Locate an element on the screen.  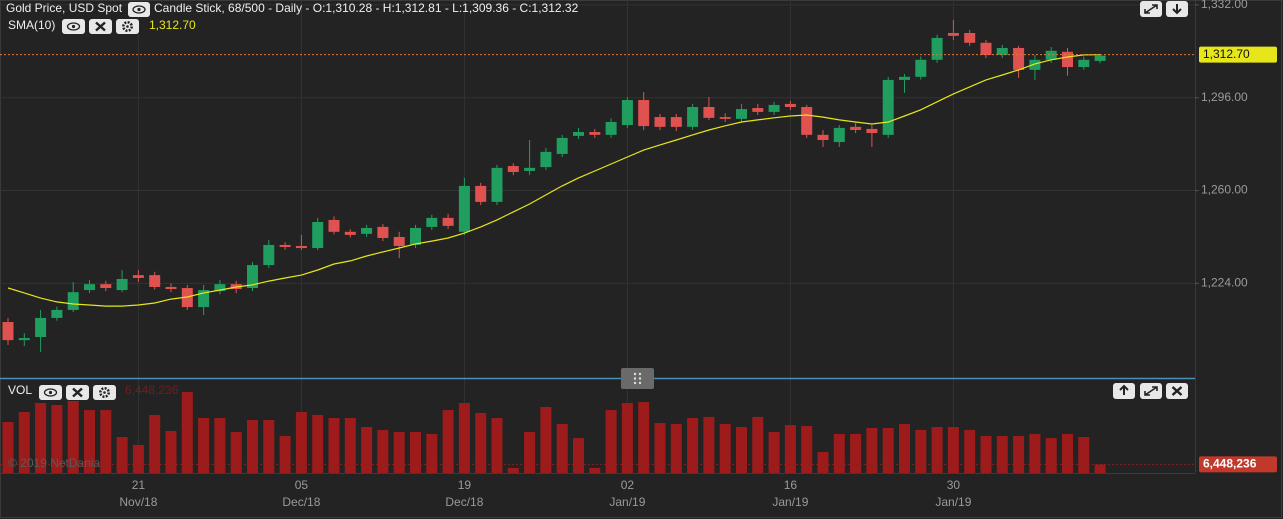
volume-header-value: 6,448,236 is located at coordinates (152, 390).